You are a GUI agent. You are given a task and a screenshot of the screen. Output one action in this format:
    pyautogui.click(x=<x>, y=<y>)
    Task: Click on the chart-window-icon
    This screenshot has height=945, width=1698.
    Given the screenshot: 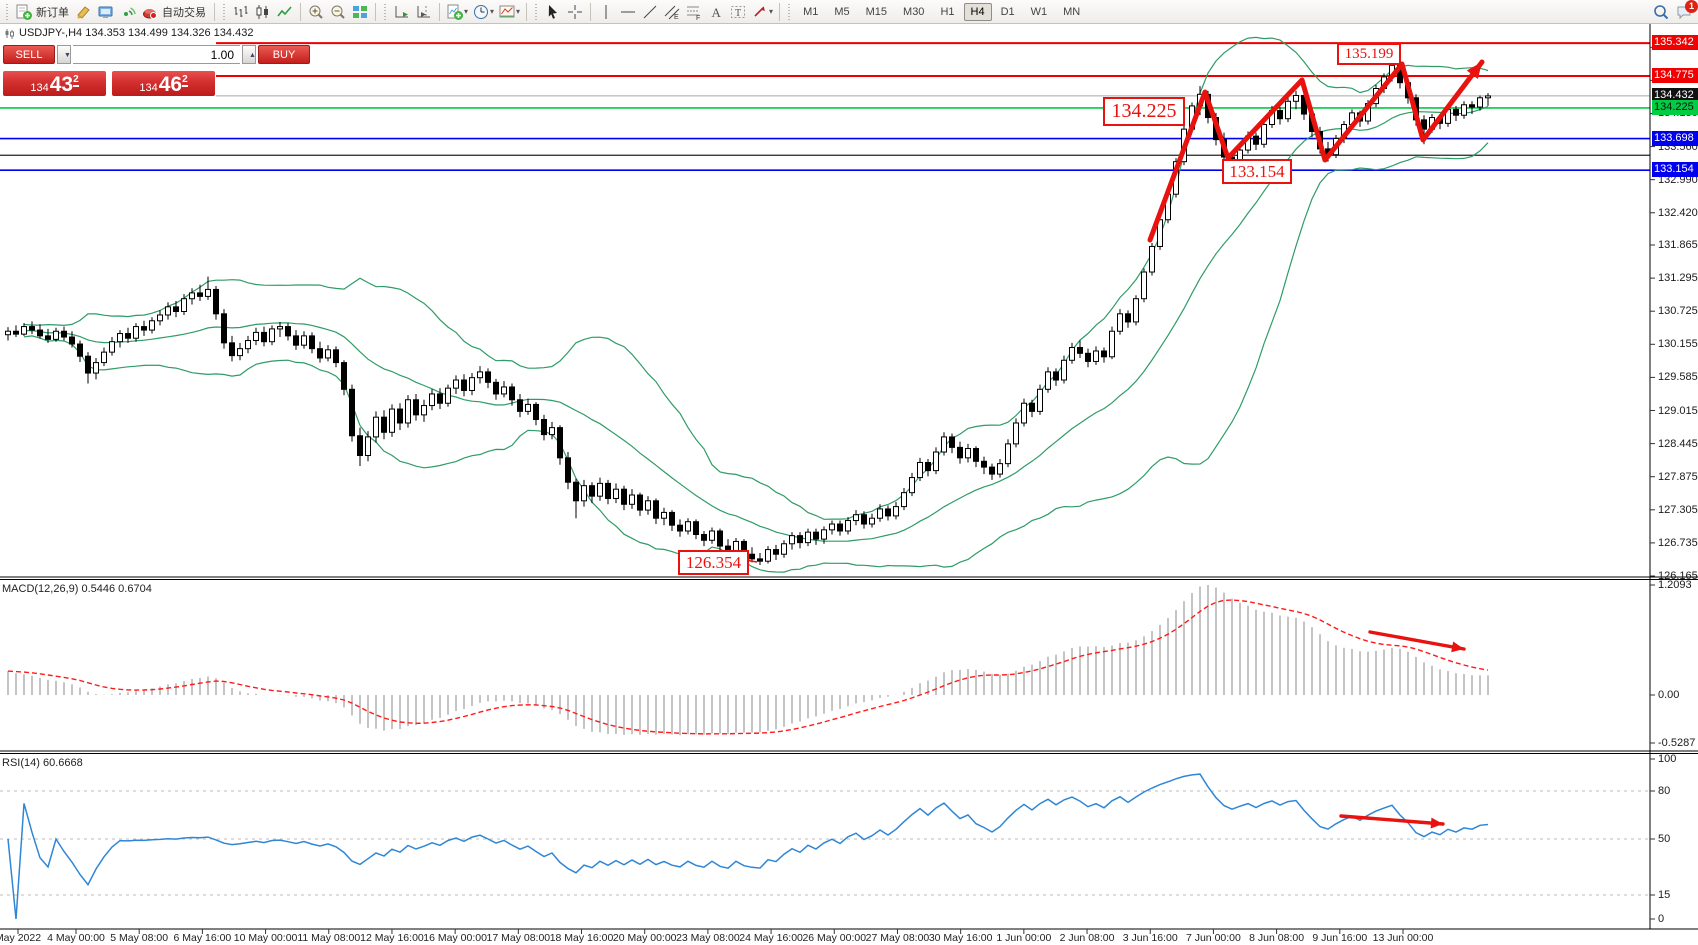 What is the action you would take?
    pyautogui.click(x=9, y=33)
    